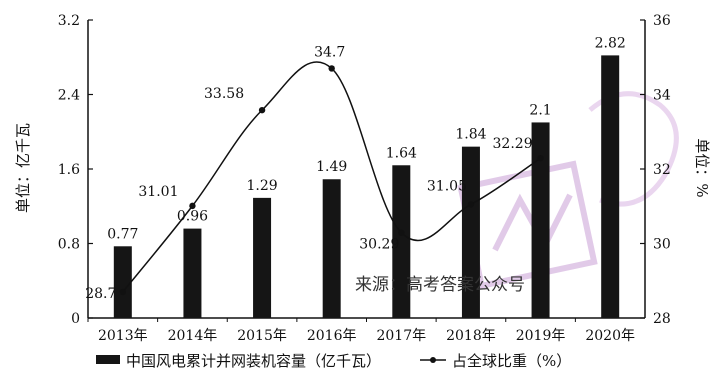  Describe the element at coordinates (69, 96) in the screenshot. I see `left-tick-label: 2.4` at that location.